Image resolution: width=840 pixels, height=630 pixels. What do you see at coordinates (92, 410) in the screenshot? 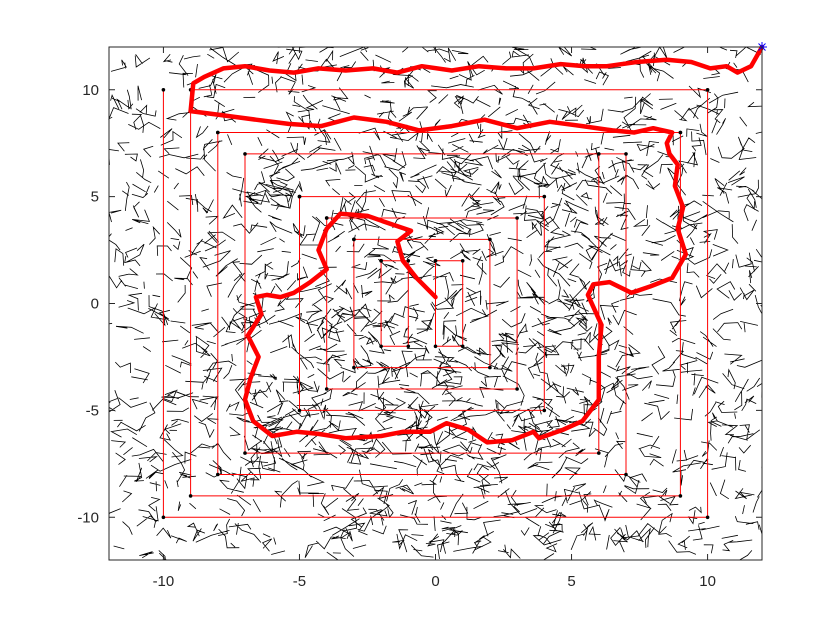
I see `y-tick-label: -5` at bounding box center [92, 410].